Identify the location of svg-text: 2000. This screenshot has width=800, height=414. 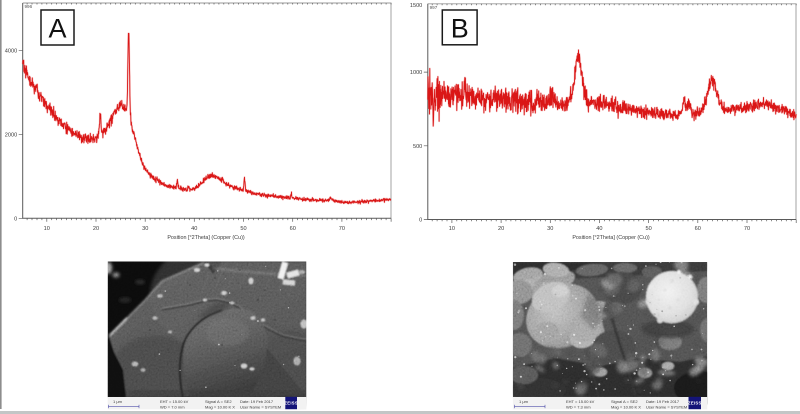
(11, 135).